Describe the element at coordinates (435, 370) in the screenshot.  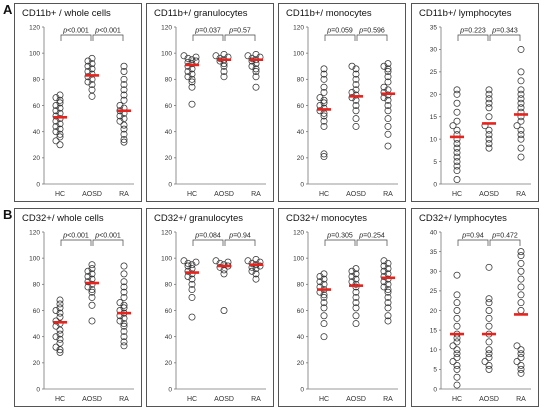
I see `y-tick-label: 5` at that location.